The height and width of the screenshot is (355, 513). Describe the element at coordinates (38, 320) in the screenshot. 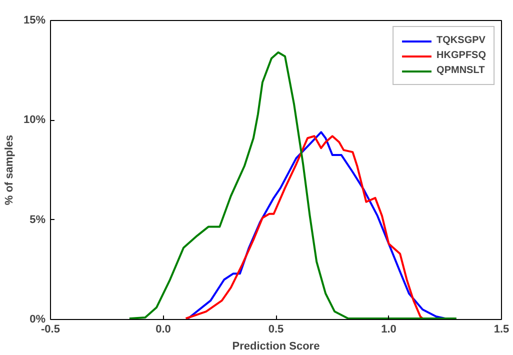

I see `y-tick-label: 0%` at that location.